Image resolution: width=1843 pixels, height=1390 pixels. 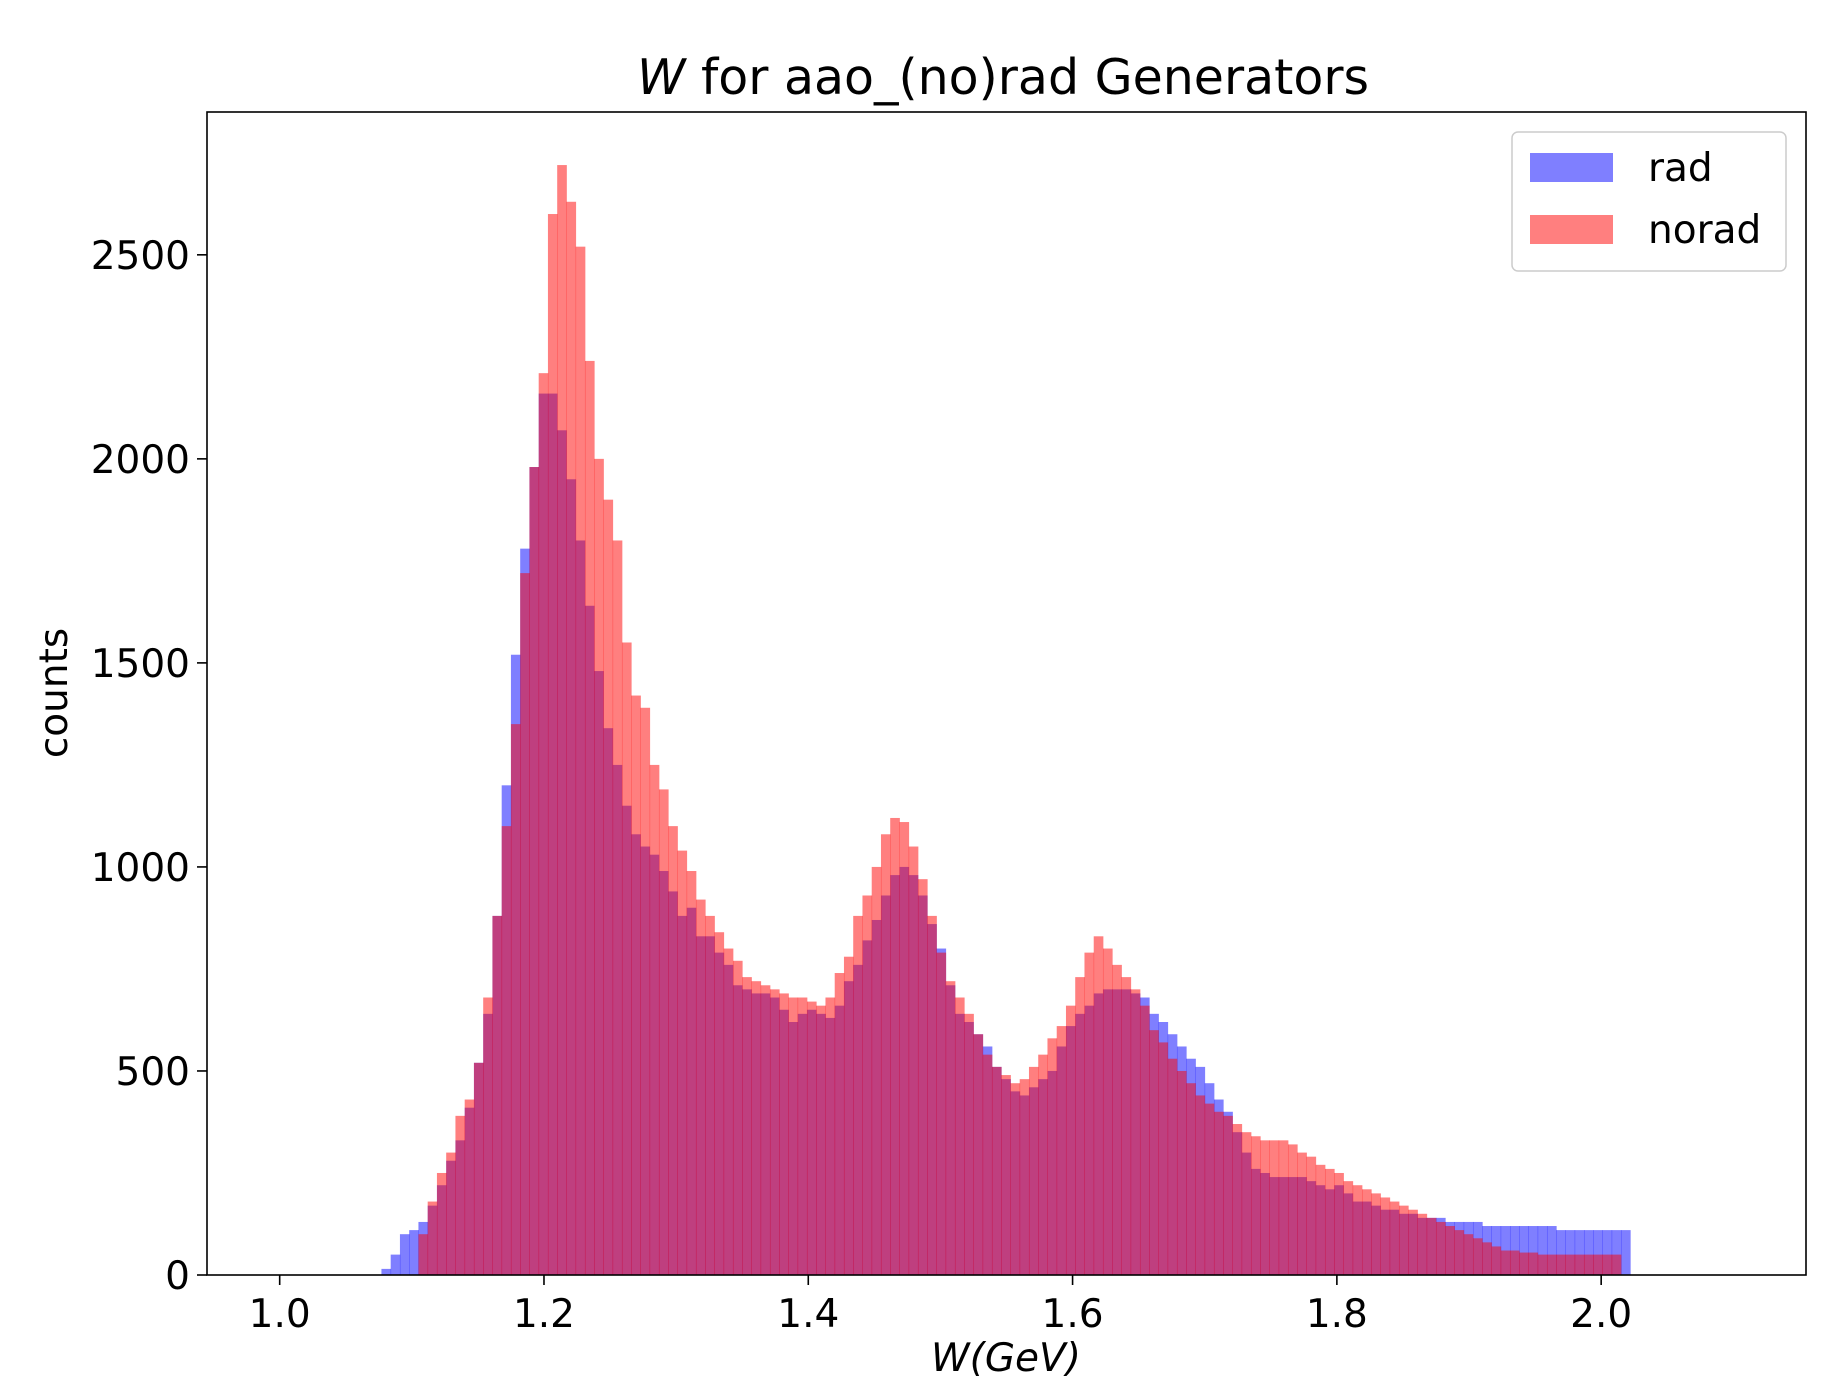 What do you see at coordinates (149, 766) in the screenshot?
I see `y-axis: 0 500 1000 1500 2000 2500` at bounding box center [149, 766].